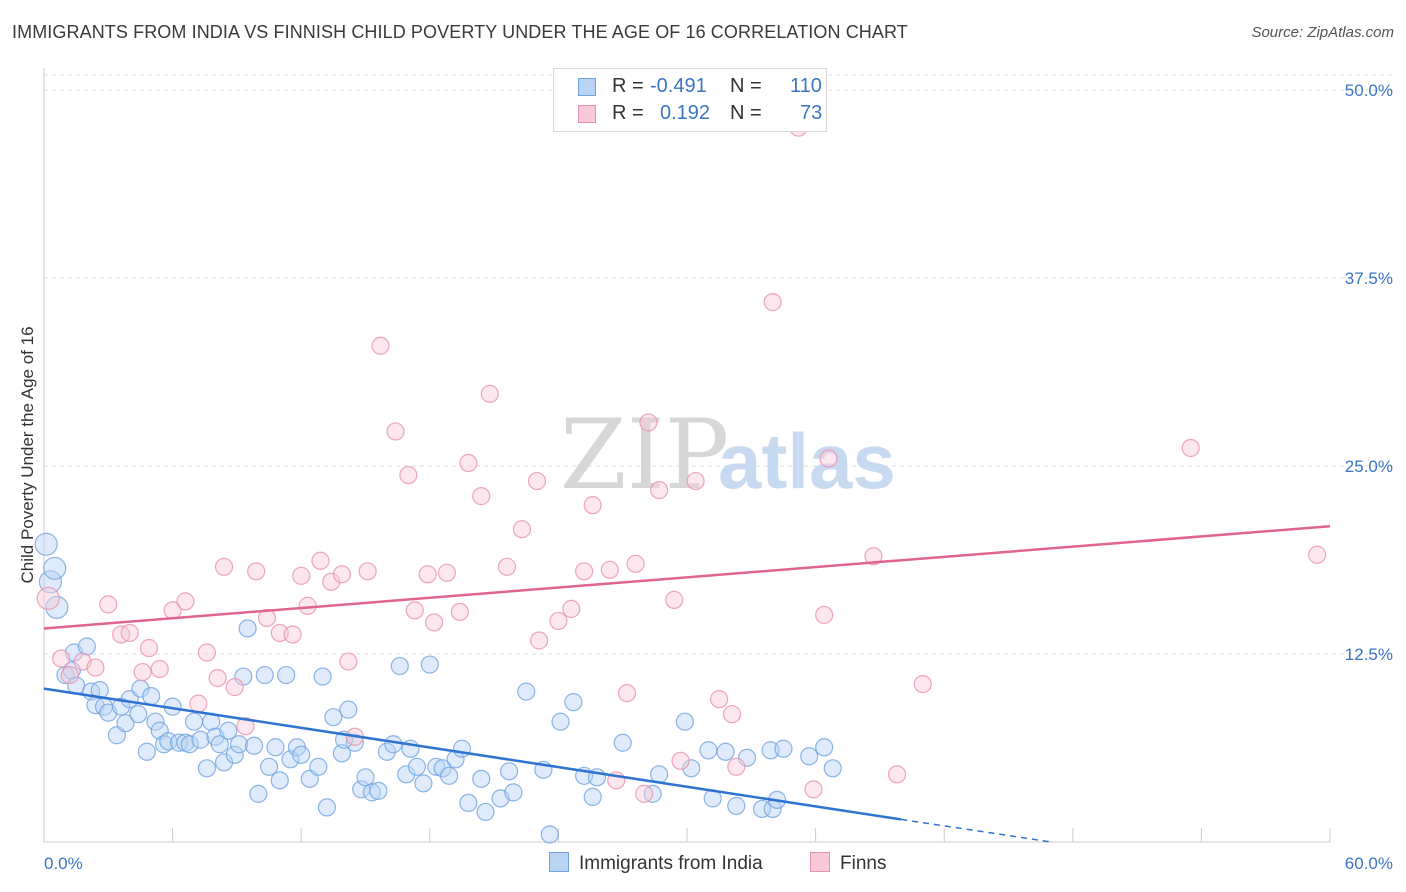 The image size is (1406, 892). Describe the element at coordinates (678, 86) in the screenshot. I see `legend-r-value: -0.491` at that location.